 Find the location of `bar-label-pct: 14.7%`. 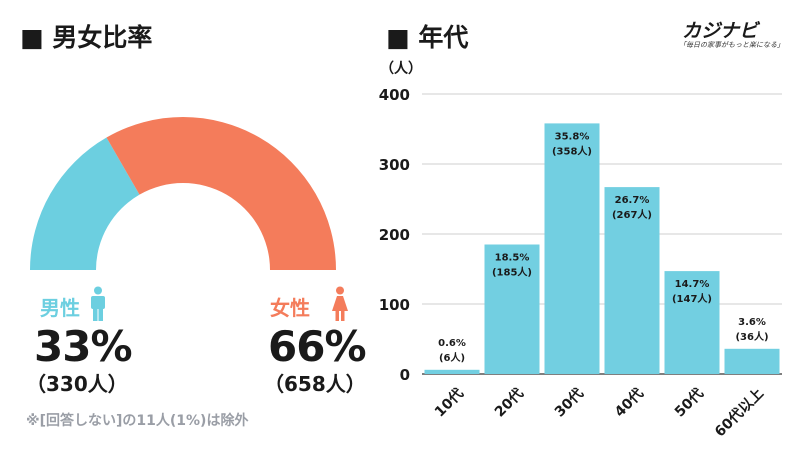

bar-label-pct: 14.7% is located at coordinates (692, 284).